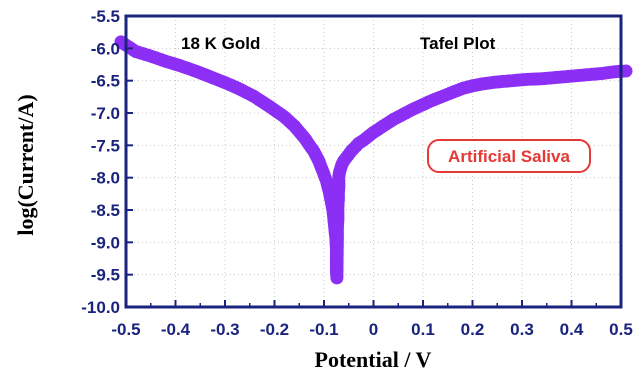  What do you see at coordinates (473, 329) in the screenshot?
I see `x-tick-label: 0.2` at bounding box center [473, 329].